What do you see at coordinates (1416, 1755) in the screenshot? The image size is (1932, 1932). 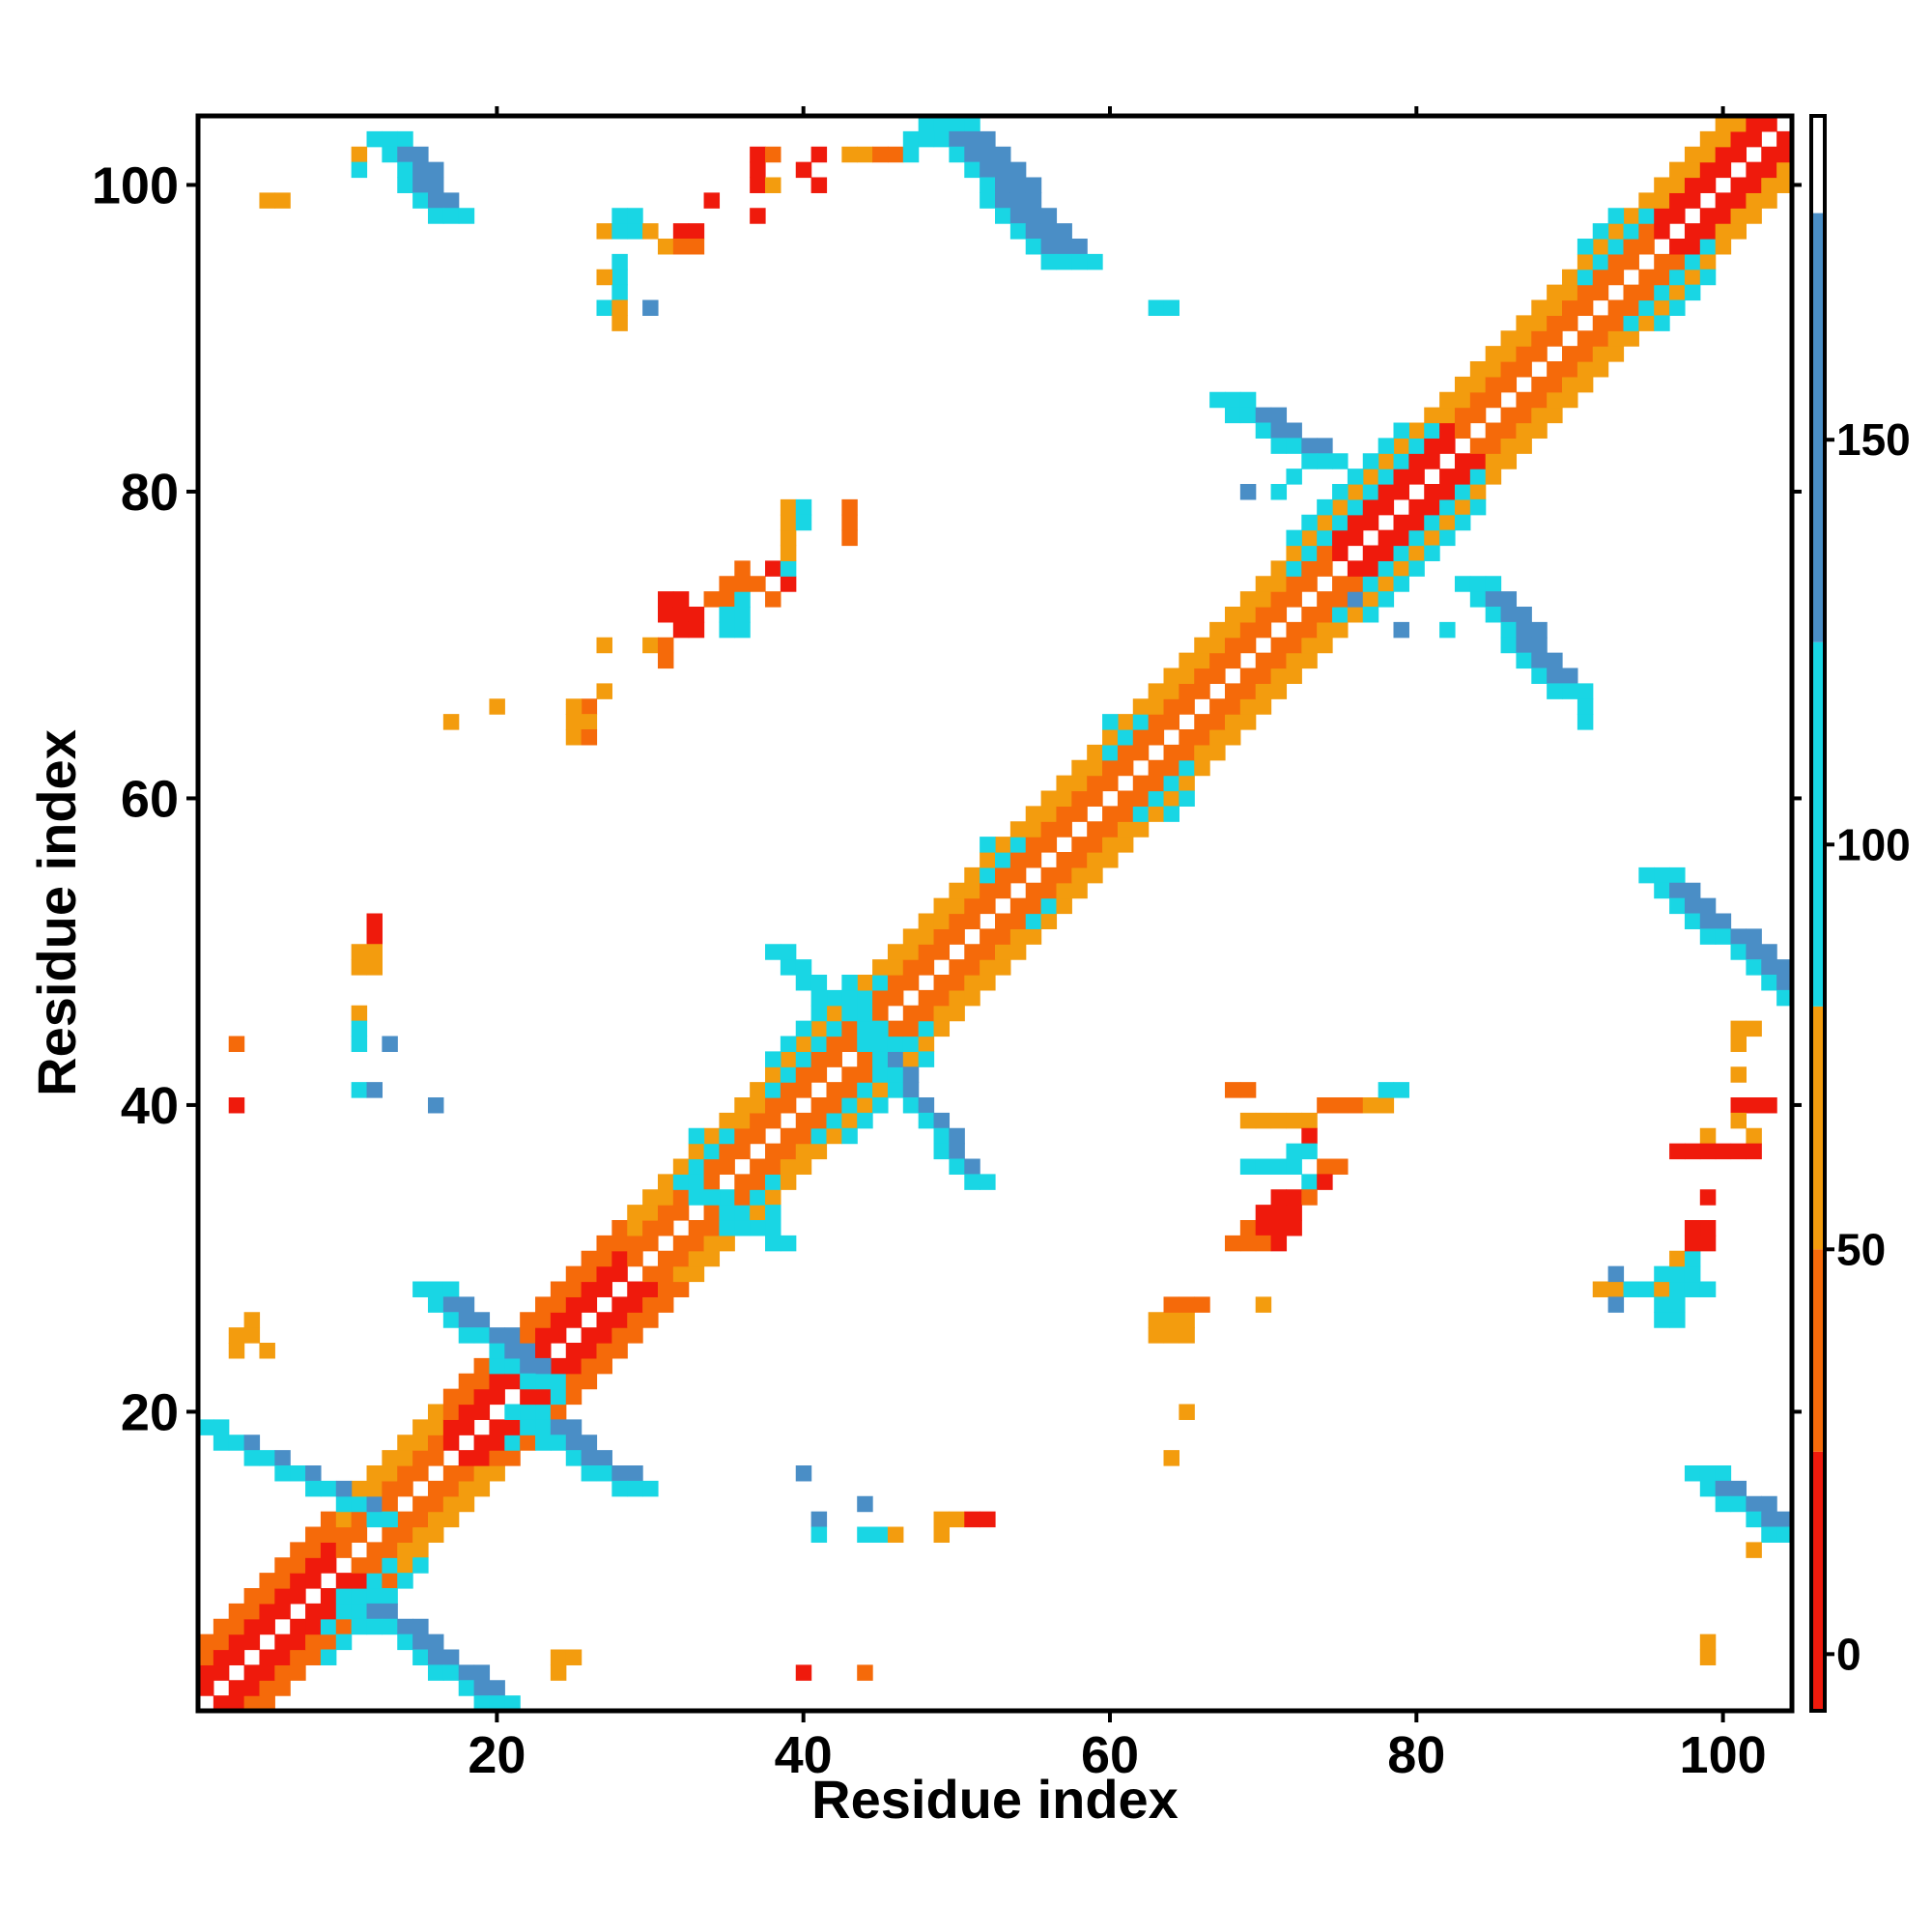 I see `x-tick-label: 80` at bounding box center [1416, 1755].